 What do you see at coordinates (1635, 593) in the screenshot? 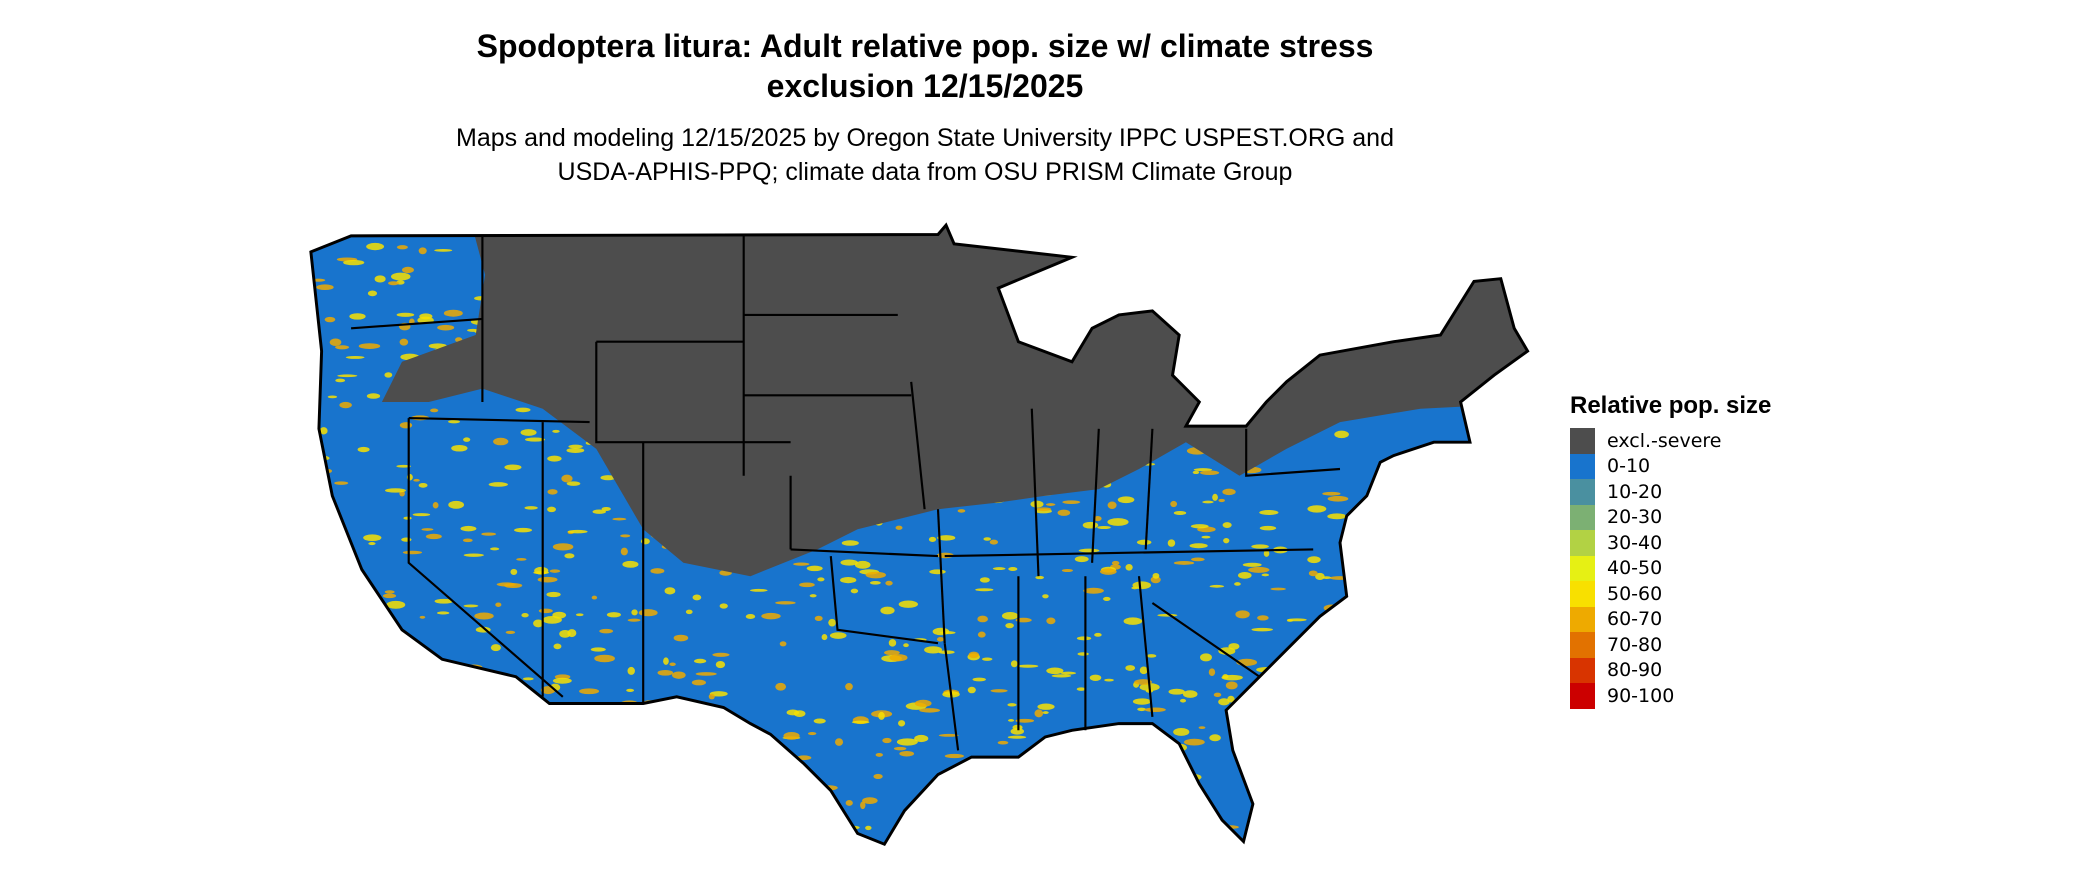
I see `legend-label: 50-60` at bounding box center [1635, 593].